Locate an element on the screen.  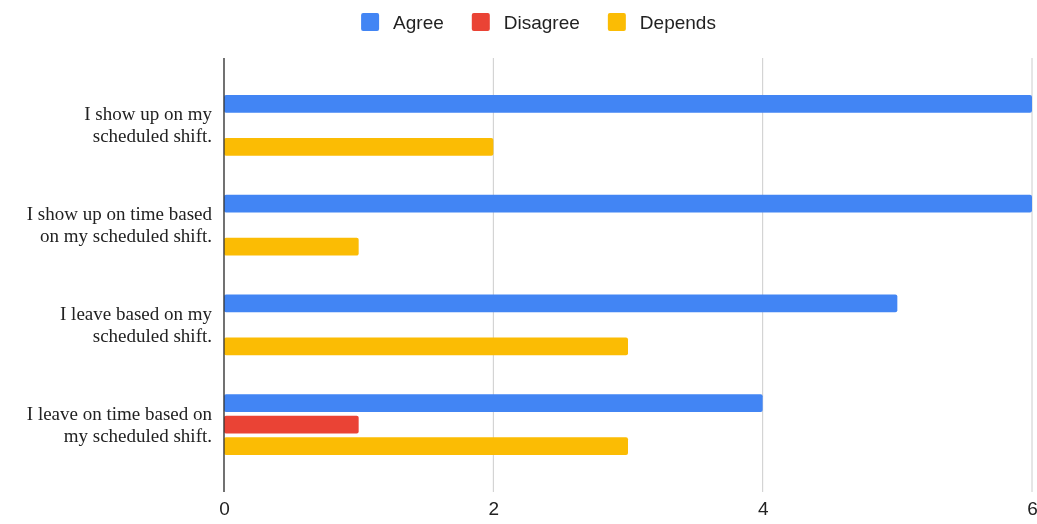
legend-label: Agree is located at coordinates (418, 22).